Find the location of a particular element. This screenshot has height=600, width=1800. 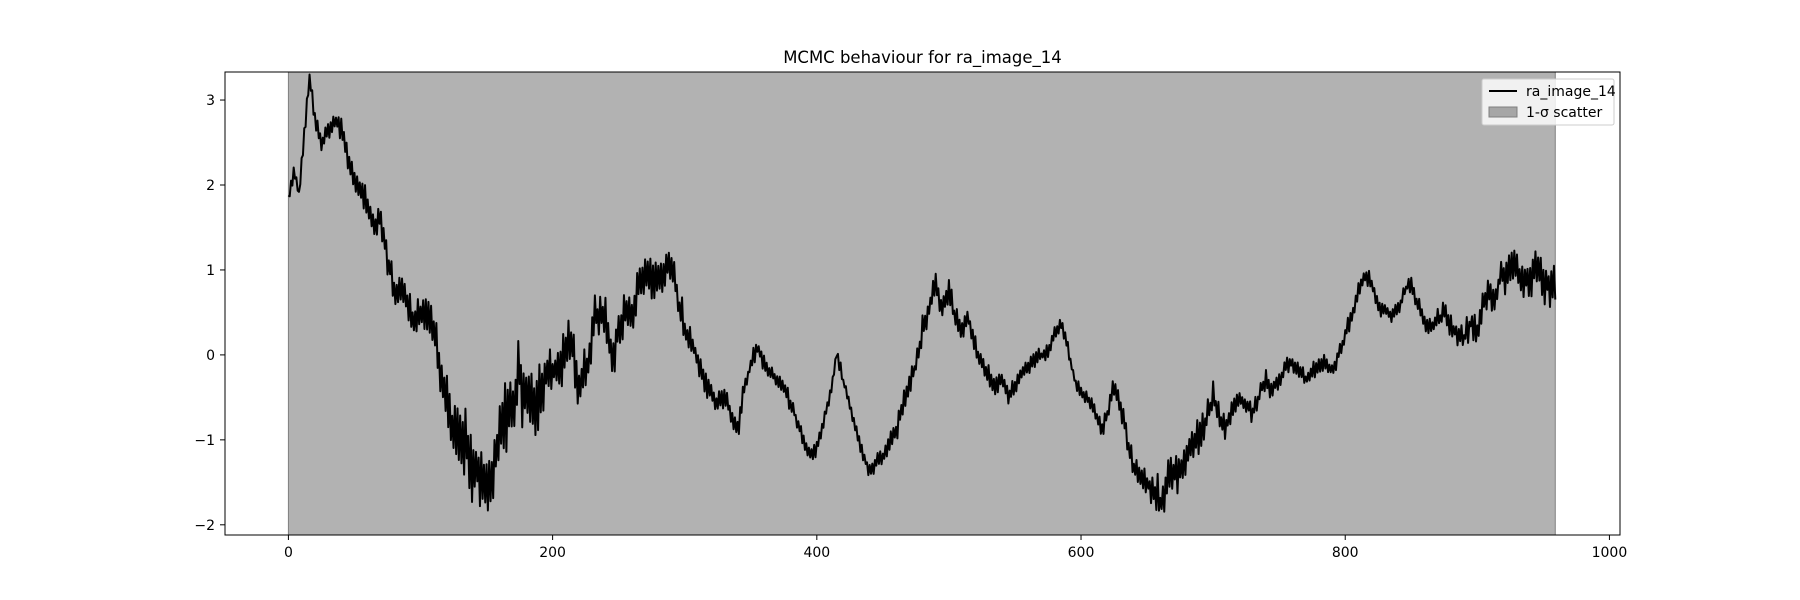

legend-label-scatter: 1-σ scatter is located at coordinates (1564, 113).